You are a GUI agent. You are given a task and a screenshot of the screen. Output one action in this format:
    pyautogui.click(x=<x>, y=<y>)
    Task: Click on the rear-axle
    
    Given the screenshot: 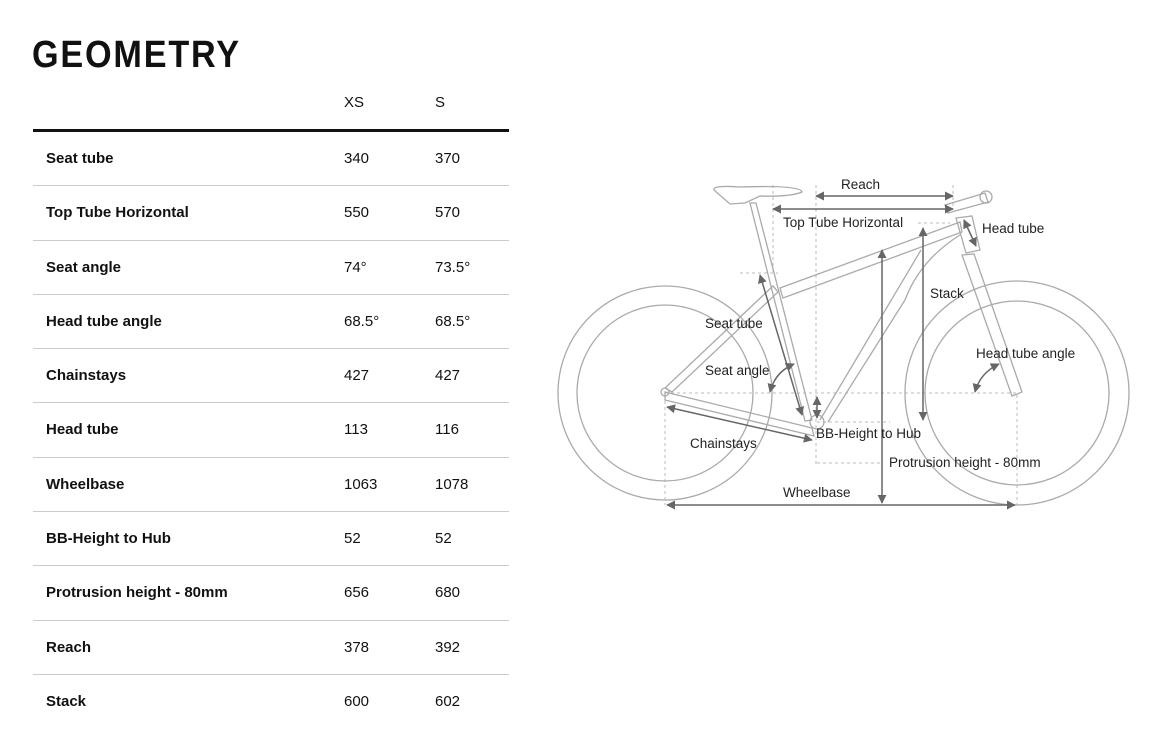 What is the action you would take?
    pyautogui.click(x=665, y=392)
    